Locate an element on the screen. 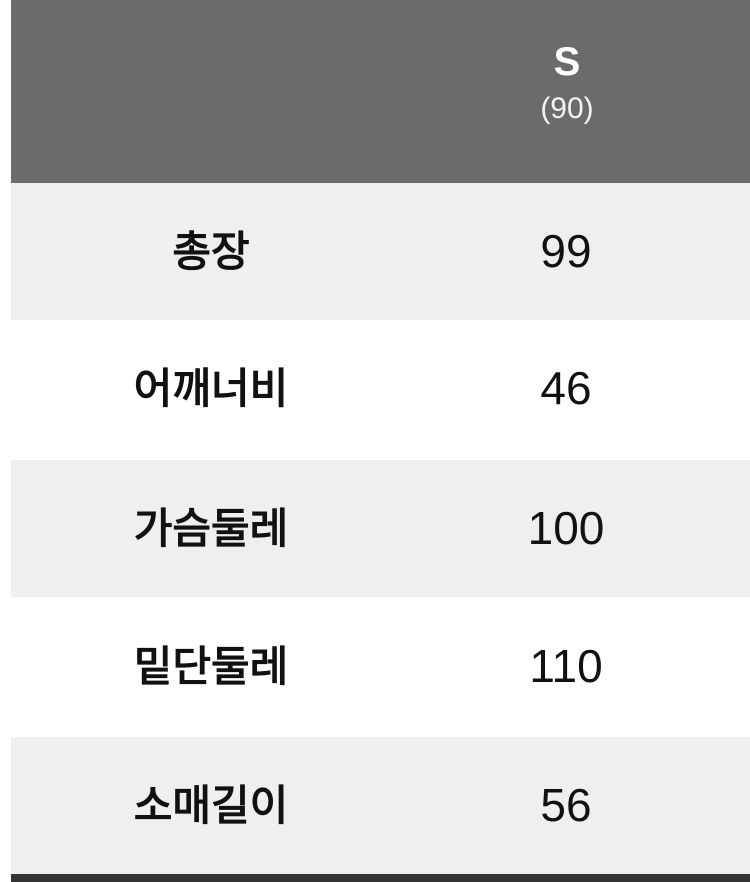 The width and height of the screenshot is (750, 882). row-label: 가슴둘레 is located at coordinates (211, 528).